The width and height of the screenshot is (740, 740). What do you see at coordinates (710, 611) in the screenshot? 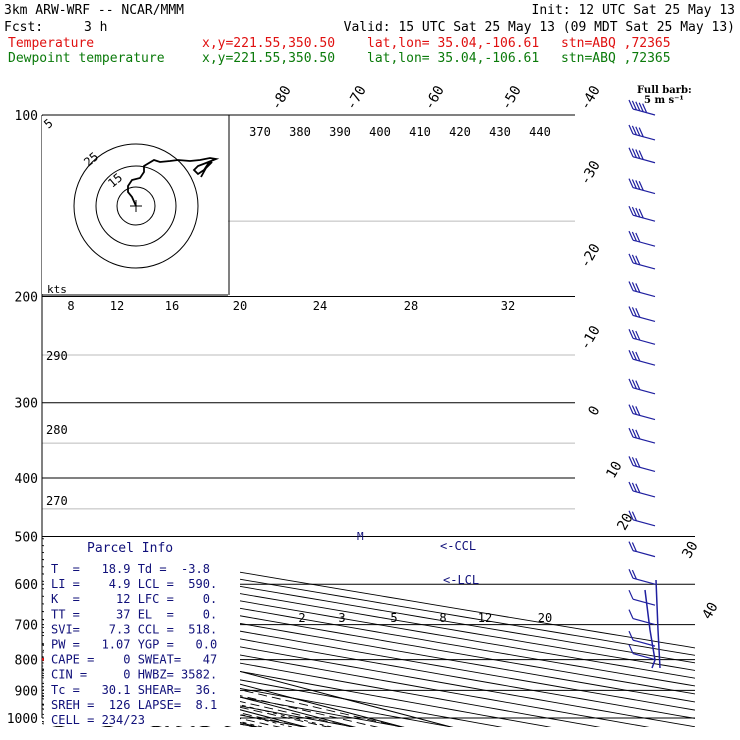
I see `isotherm-label: 40` at bounding box center [710, 611].